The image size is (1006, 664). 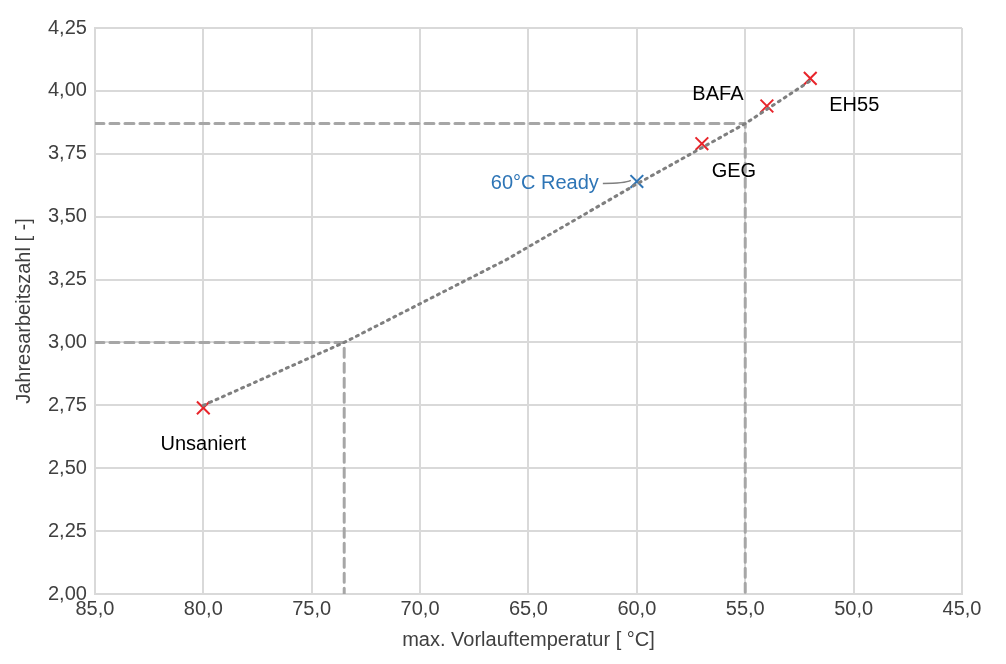 I want to click on y-axis-title: Jahresarbeitszahl [ -], so click(x=22, y=311).